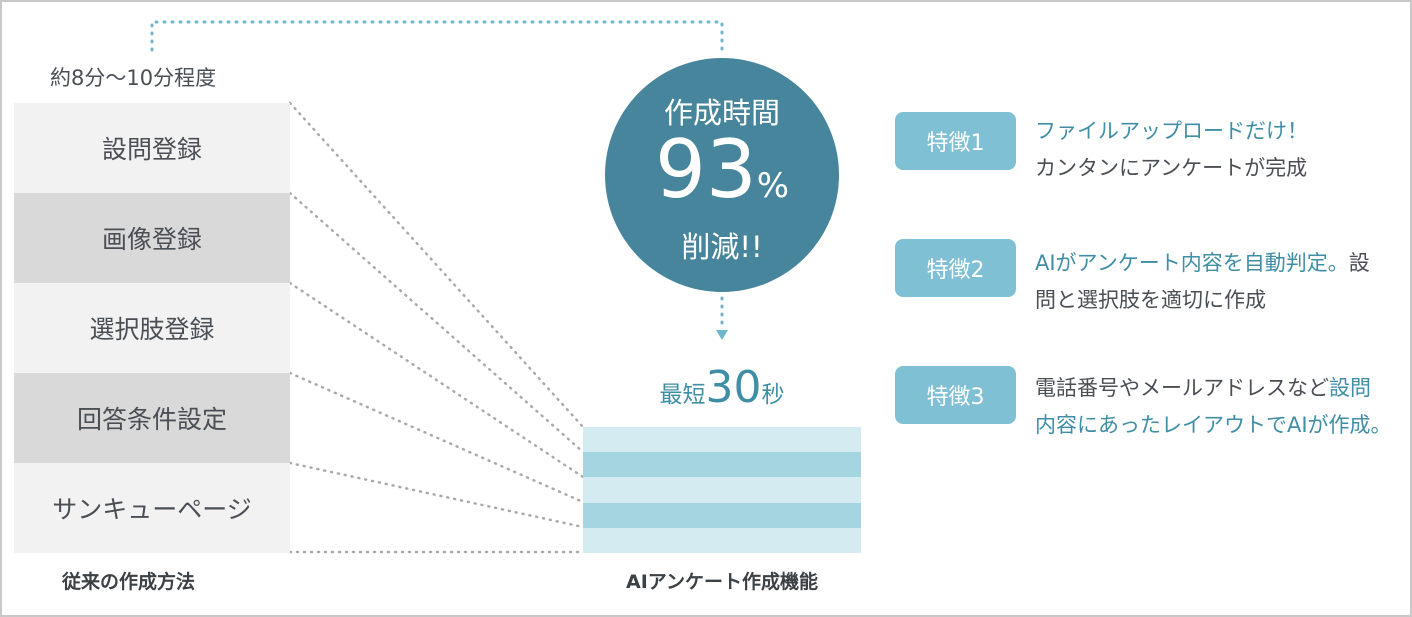 The height and width of the screenshot is (617, 1412). I want to click on circle-subtitle: 削減!!, so click(722, 247).